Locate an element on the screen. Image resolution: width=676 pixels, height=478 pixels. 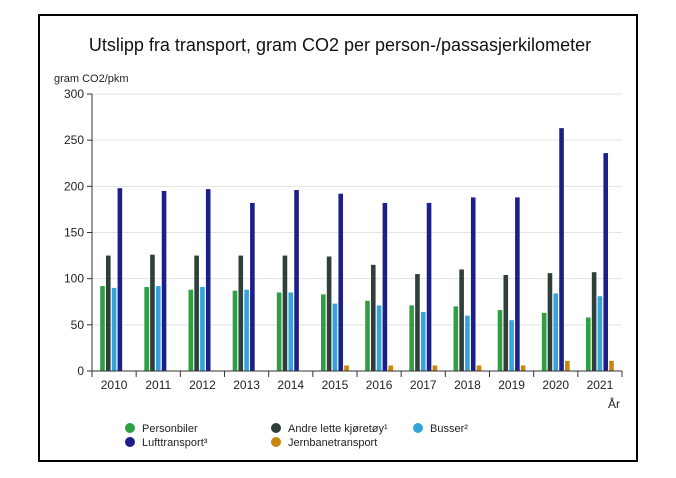
x-tick-label: 2018 is located at coordinates (467, 385).